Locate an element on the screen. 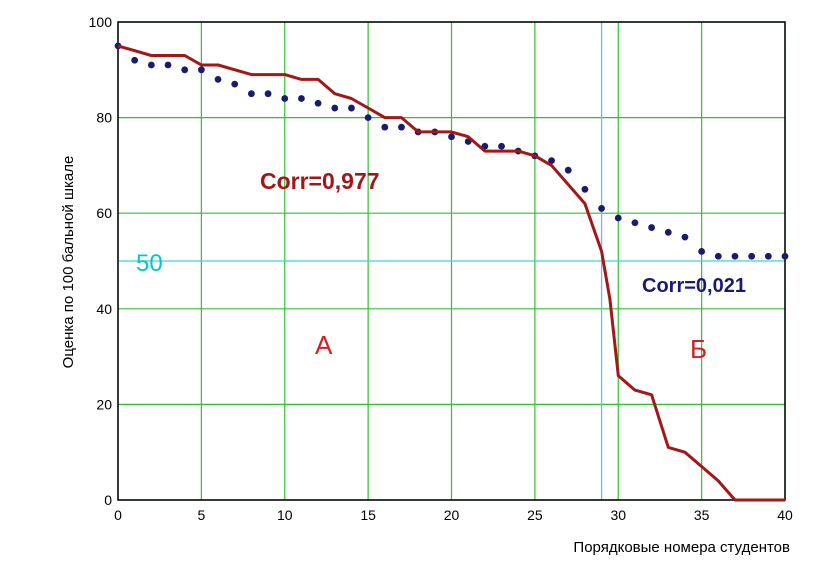 The image size is (824, 563). y-tick-labels: 0 20 40 60 80 100 is located at coordinates (101, 261).